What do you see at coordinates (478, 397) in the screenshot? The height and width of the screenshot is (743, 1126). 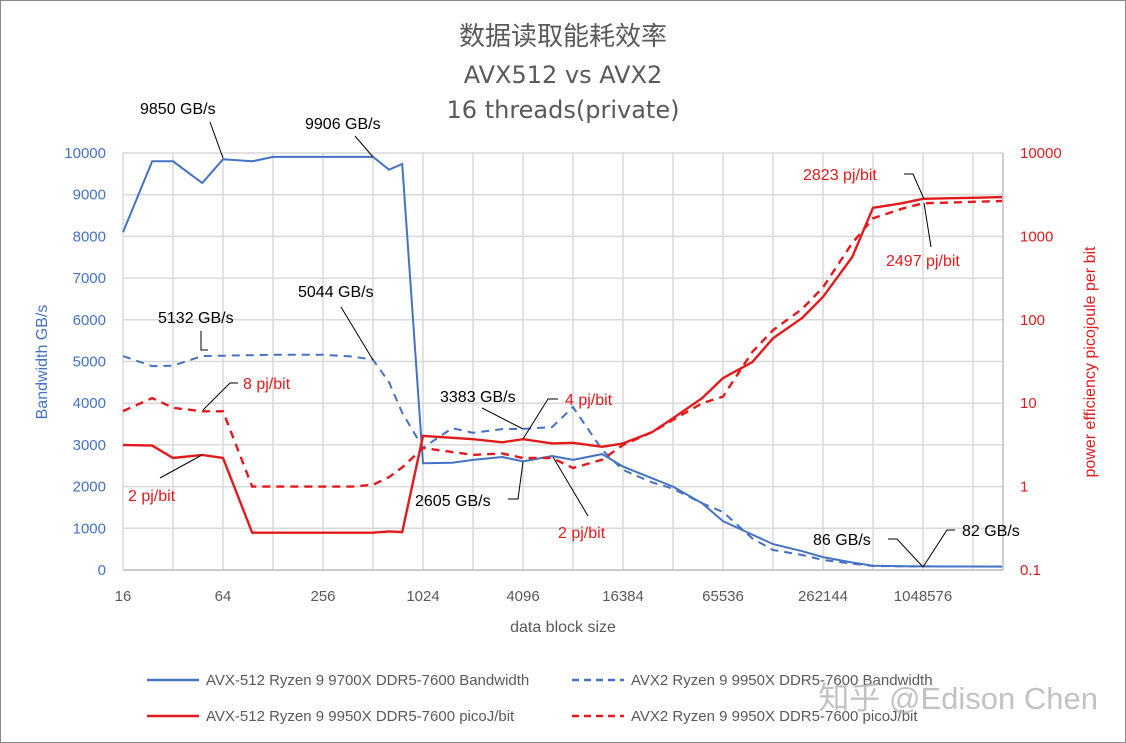 I see `annotation-label: 3383 GB/s` at bounding box center [478, 397].